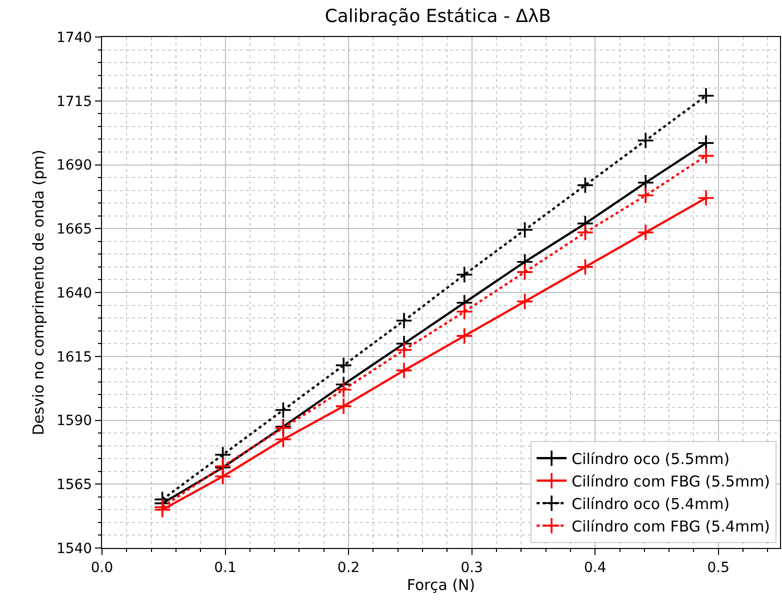 Image resolution: width=782 pixels, height=613 pixels. Describe the element at coordinates (74, 357) in the screenshot. I see `y-tick-label: 1615` at that location.